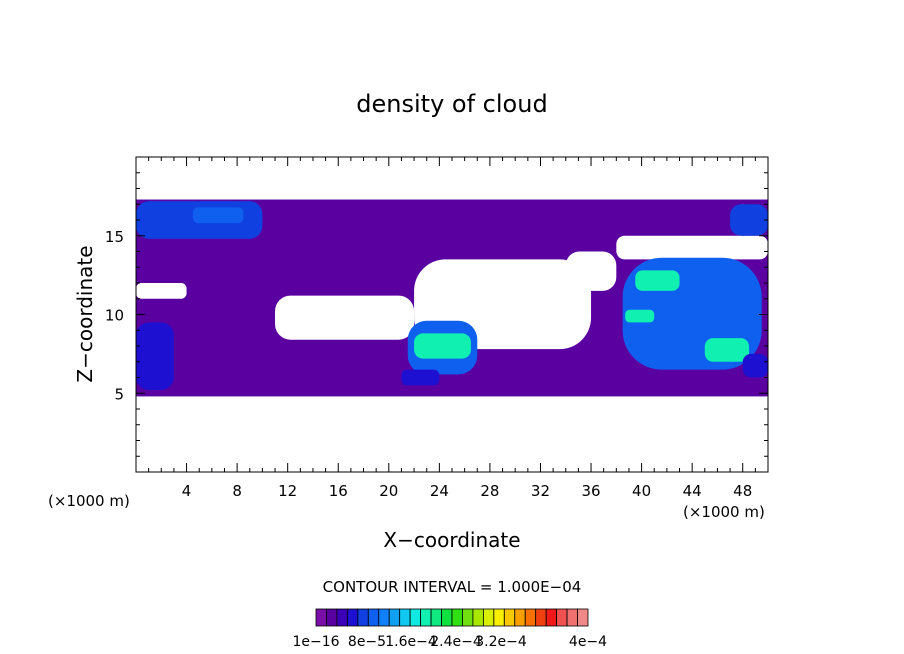  Describe the element at coordinates (451, 540) in the screenshot. I see `x-axis-label: X−coordinate` at that location.